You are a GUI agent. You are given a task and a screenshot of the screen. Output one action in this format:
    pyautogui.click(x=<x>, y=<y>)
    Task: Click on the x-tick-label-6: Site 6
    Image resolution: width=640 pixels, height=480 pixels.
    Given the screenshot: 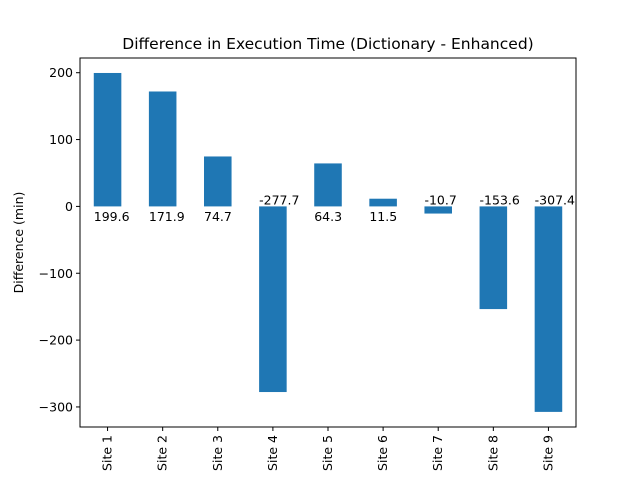 What is the action you would take?
    pyautogui.click(x=382, y=453)
    